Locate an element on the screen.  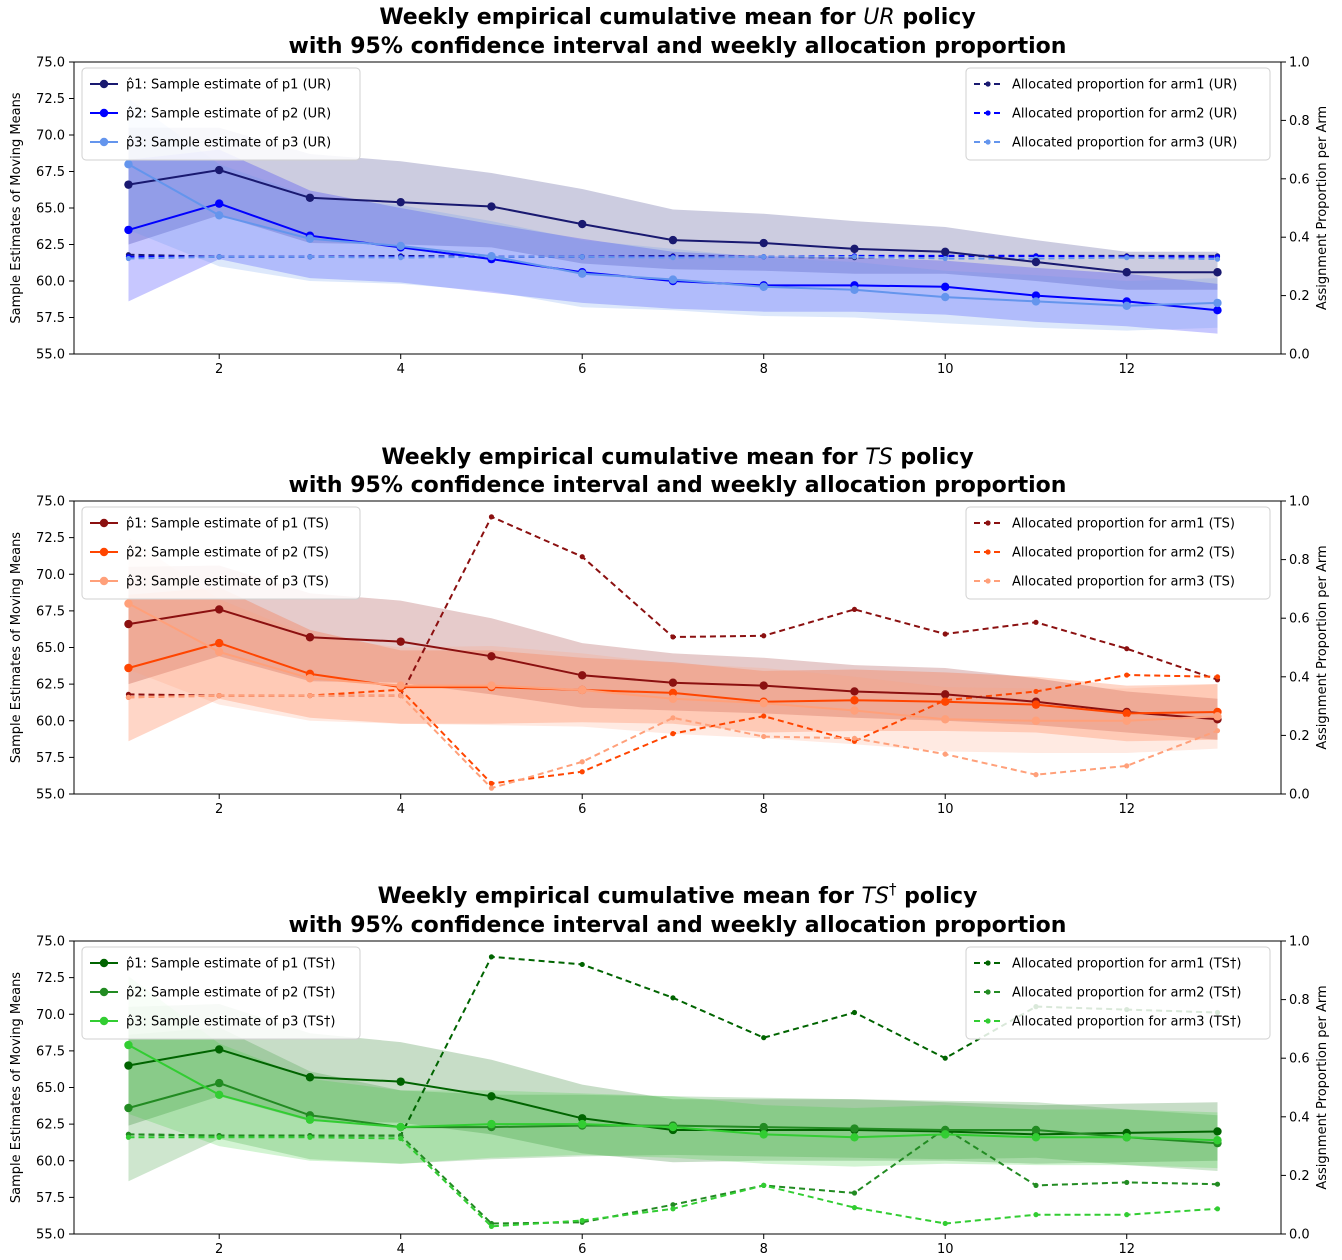
x-tick-label: 10 is located at coordinates (945, 1249).